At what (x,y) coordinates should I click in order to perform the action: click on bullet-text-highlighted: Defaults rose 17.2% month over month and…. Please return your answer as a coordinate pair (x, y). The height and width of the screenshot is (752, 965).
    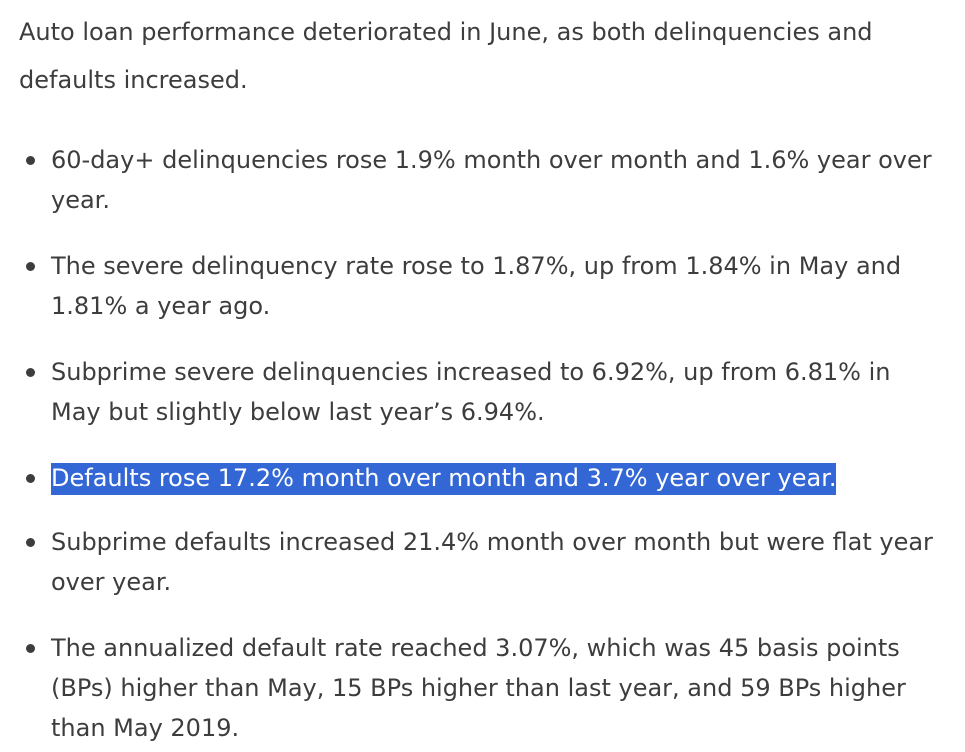
    Looking at the image, I should click on (496, 478).